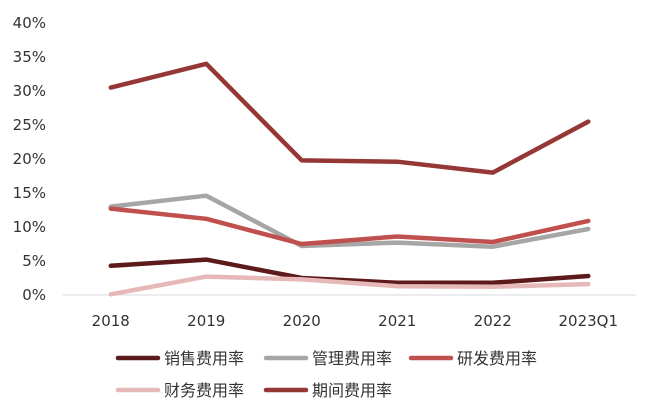  I want to click on legend-label: 期间费用率, so click(352, 390).